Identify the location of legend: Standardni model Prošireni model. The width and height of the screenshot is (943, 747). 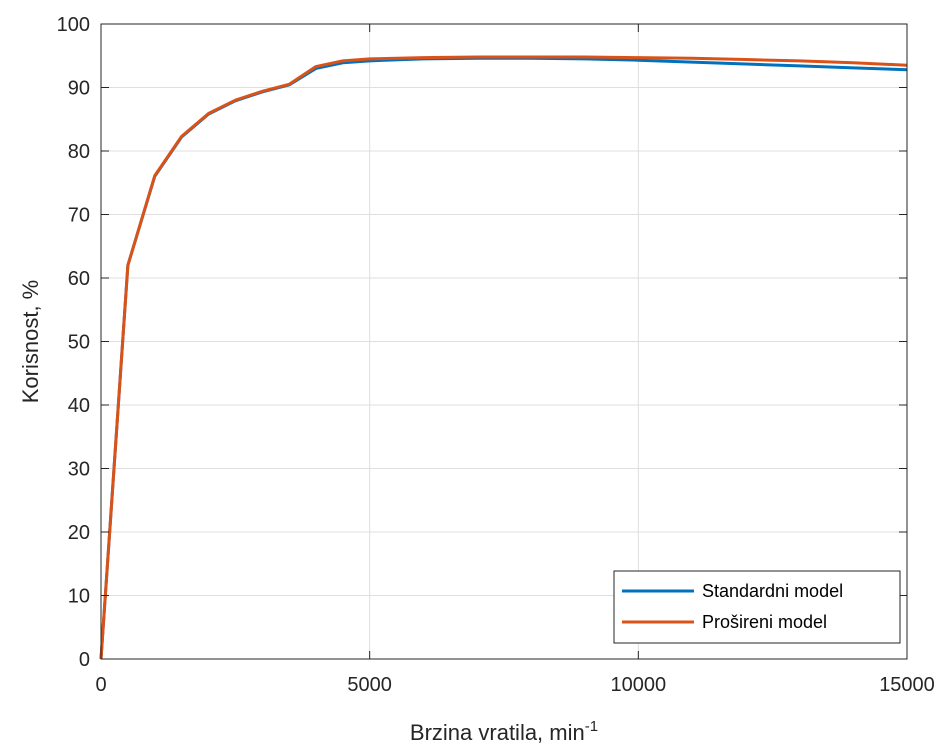
(757, 607).